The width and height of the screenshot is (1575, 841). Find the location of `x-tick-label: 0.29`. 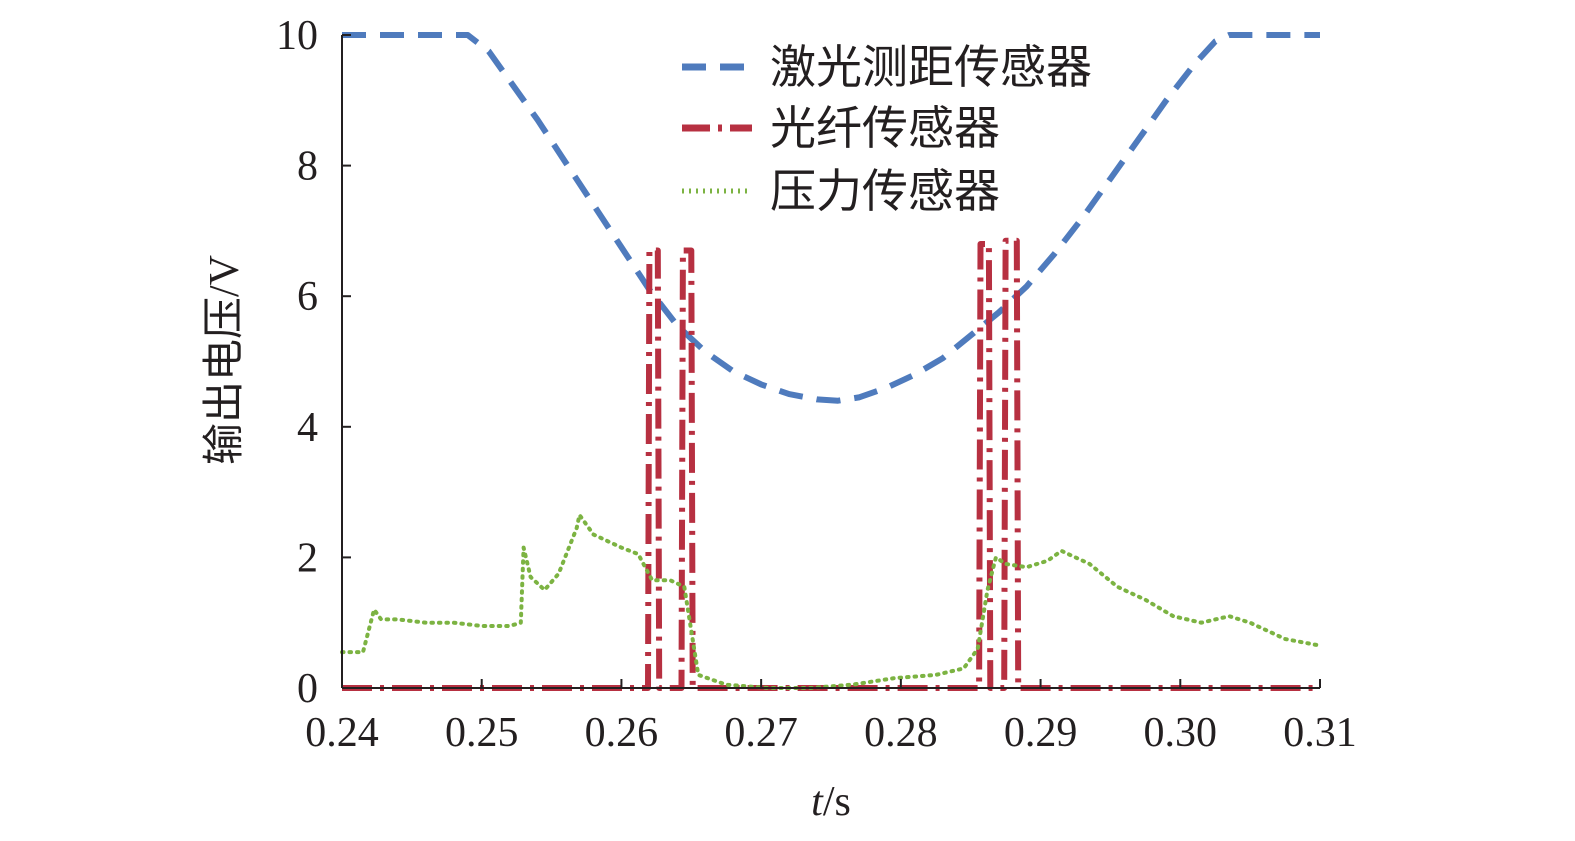

x-tick-label: 0.29 is located at coordinates (1041, 733).